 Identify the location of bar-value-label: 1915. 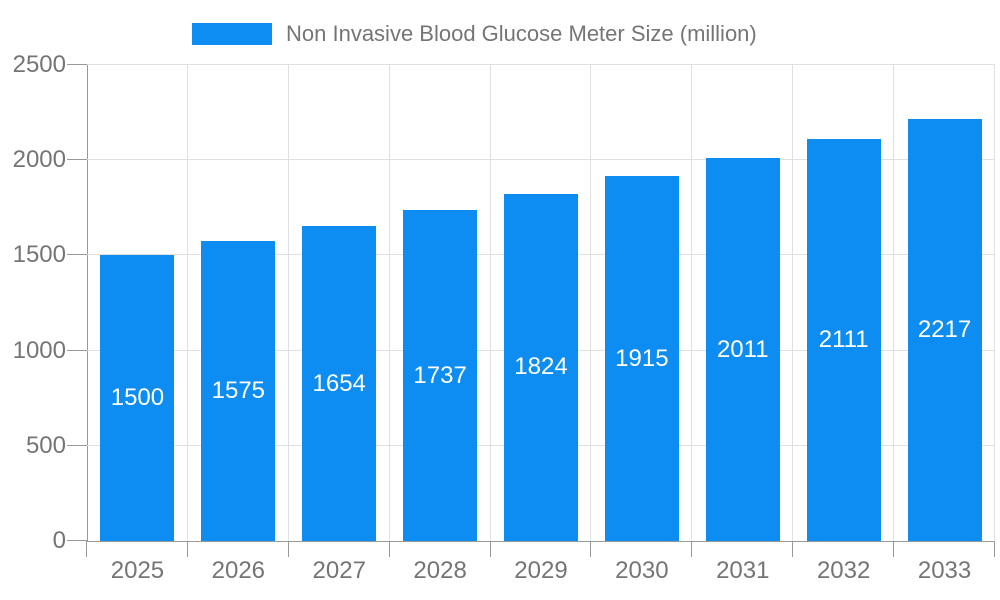
(642, 358).